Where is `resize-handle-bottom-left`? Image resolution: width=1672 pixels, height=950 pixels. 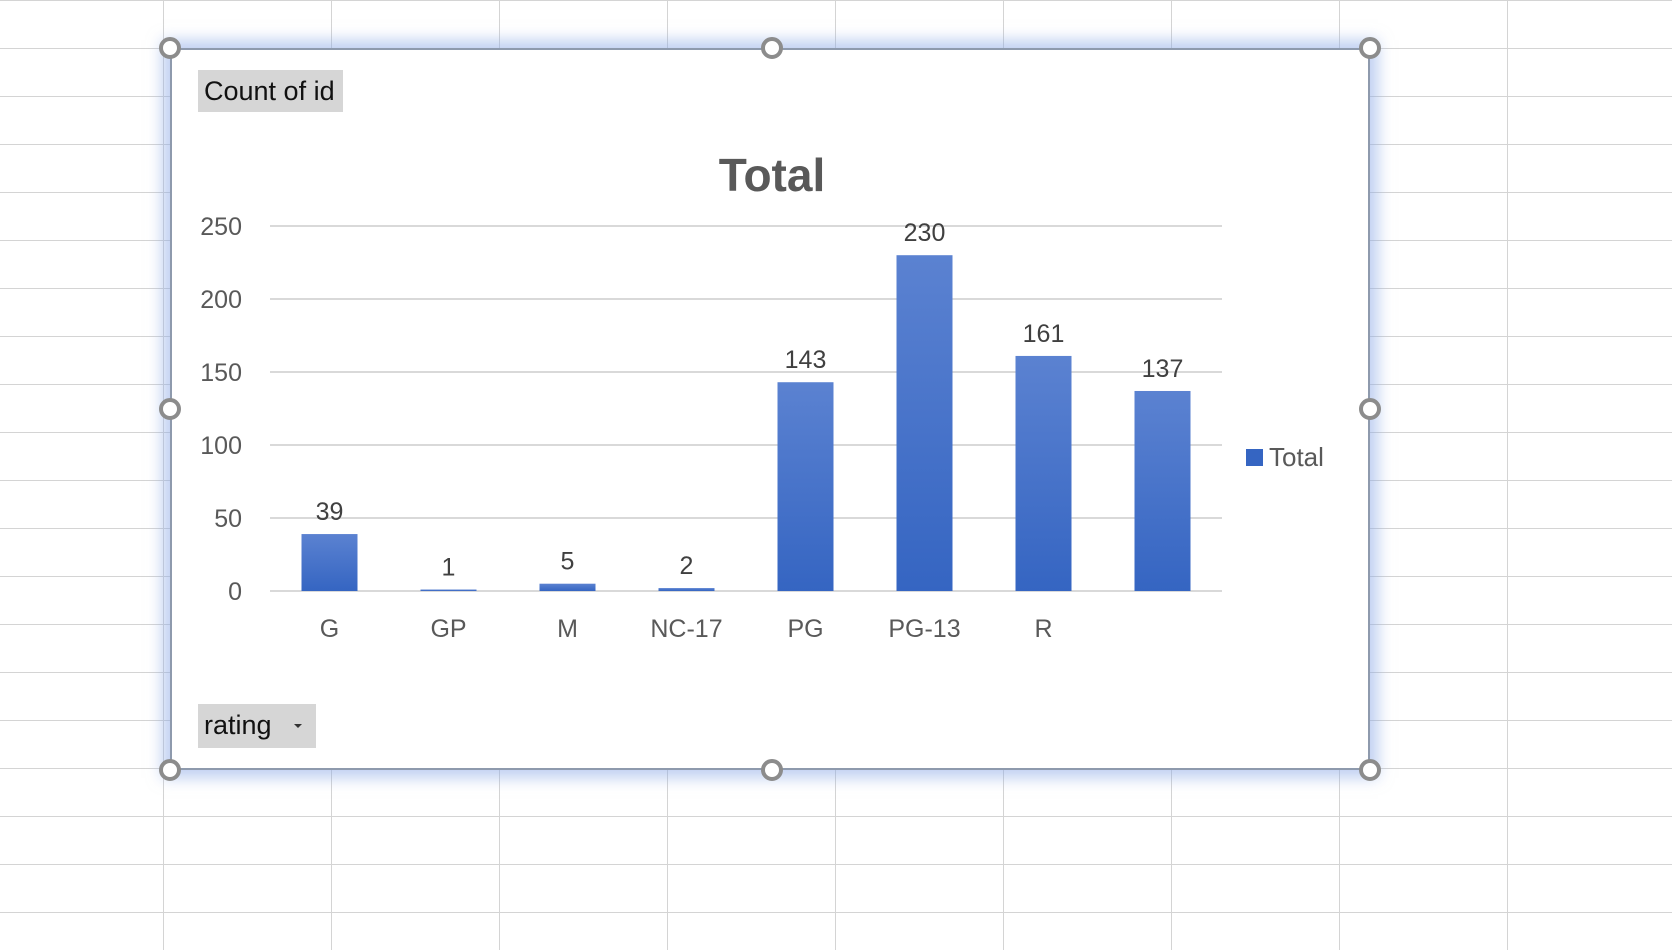
resize-handle-bottom-left is located at coordinates (170, 770).